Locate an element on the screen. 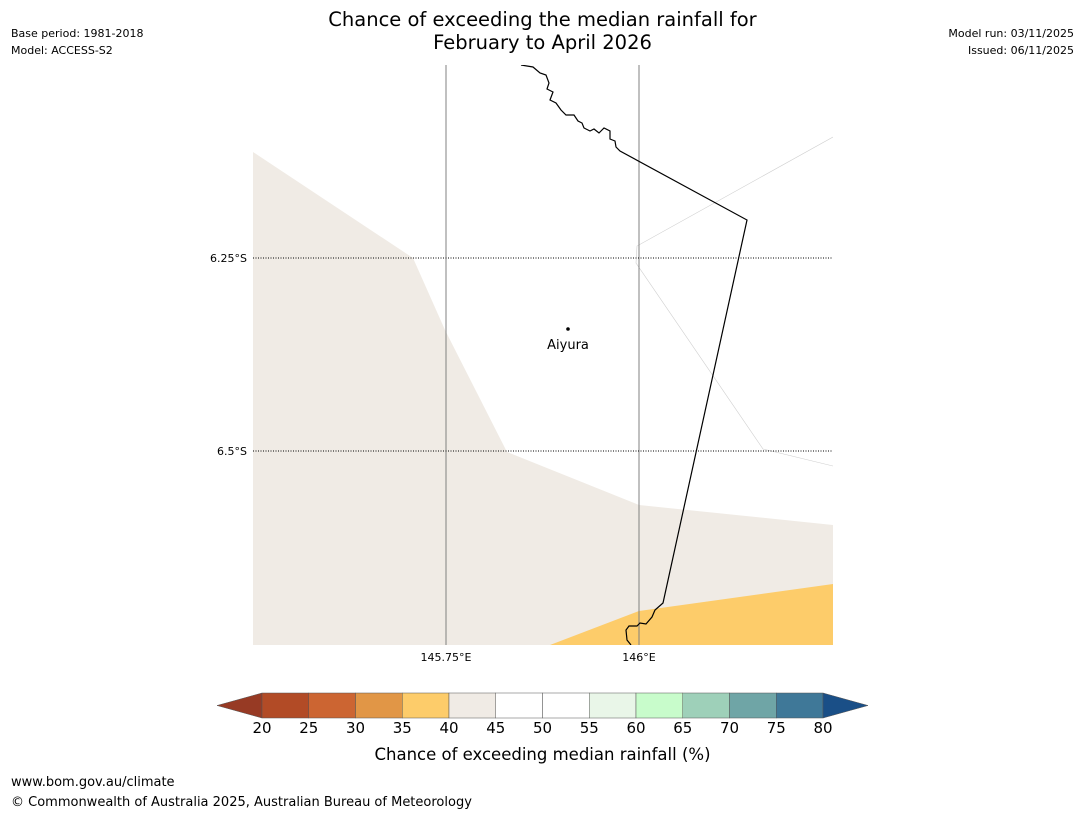 Image resolution: width=1085 pixels, height=816 pixels. colorbar-label-80: 80 is located at coordinates (823, 728).